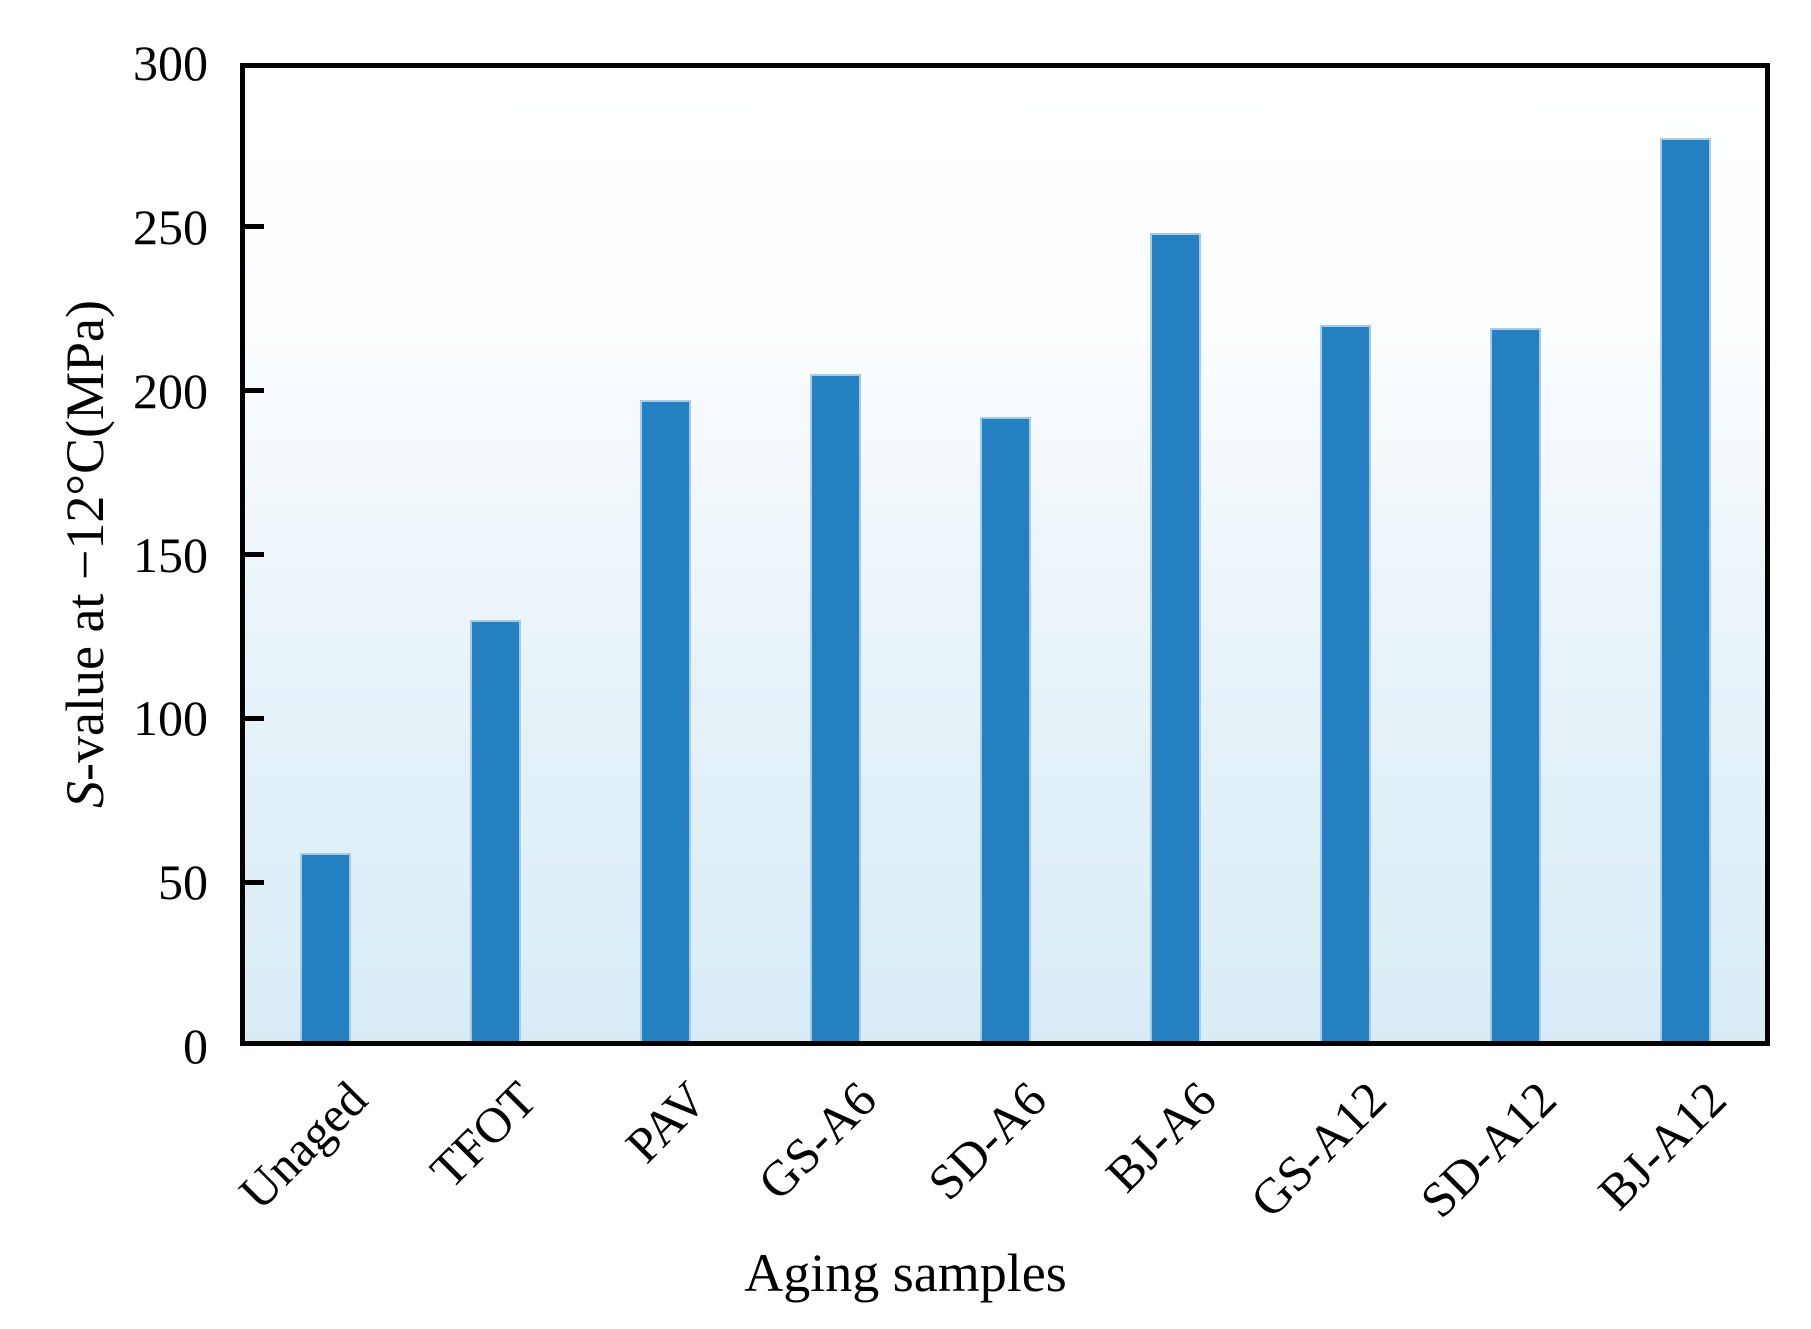 The height and width of the screenshot is (1329, 1811). Describe the element at coordinates (1685, 589) in the screenshot. I see `bar-bj-a12` at that location.